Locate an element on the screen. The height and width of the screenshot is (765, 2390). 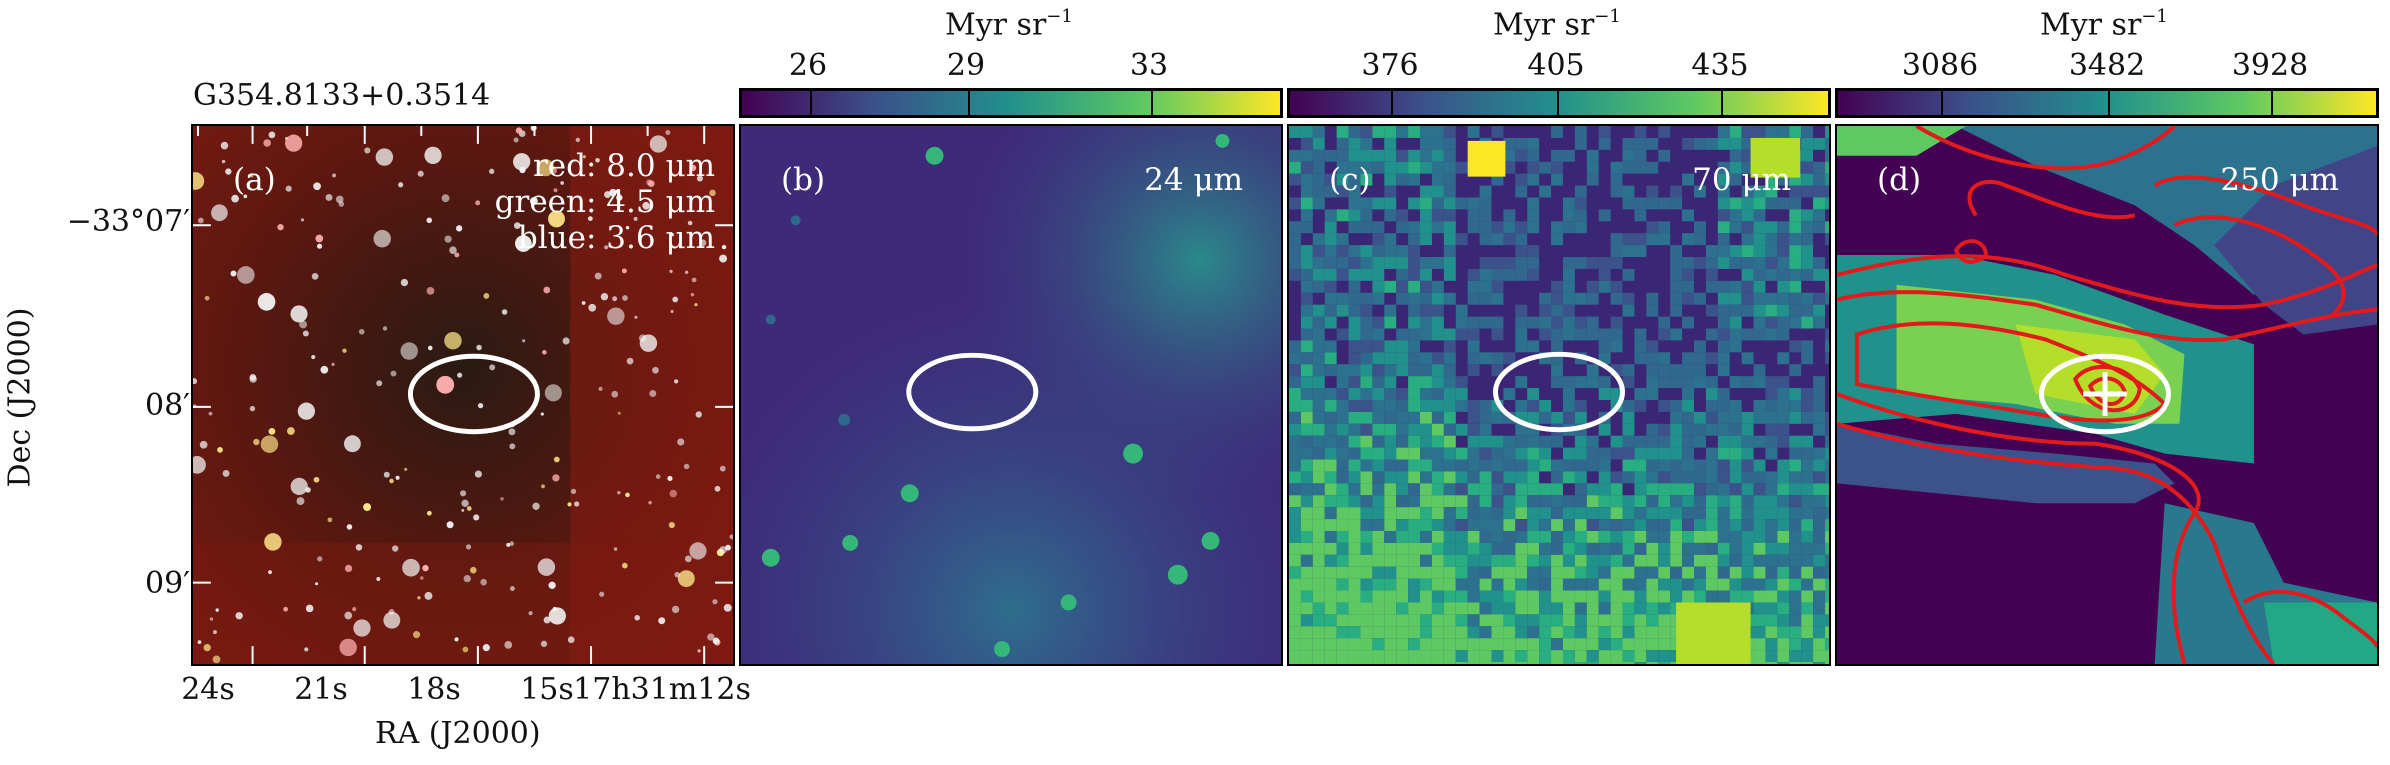
colorbar-tick: 3086 is located at coordinates (1940, 65).